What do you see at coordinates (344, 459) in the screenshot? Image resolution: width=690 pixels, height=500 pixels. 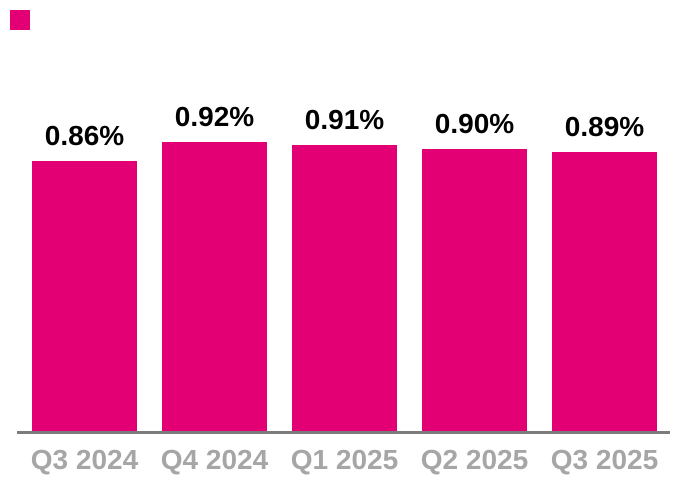 I see `category-label: Q1 2025` at bounding box center [344, 459].